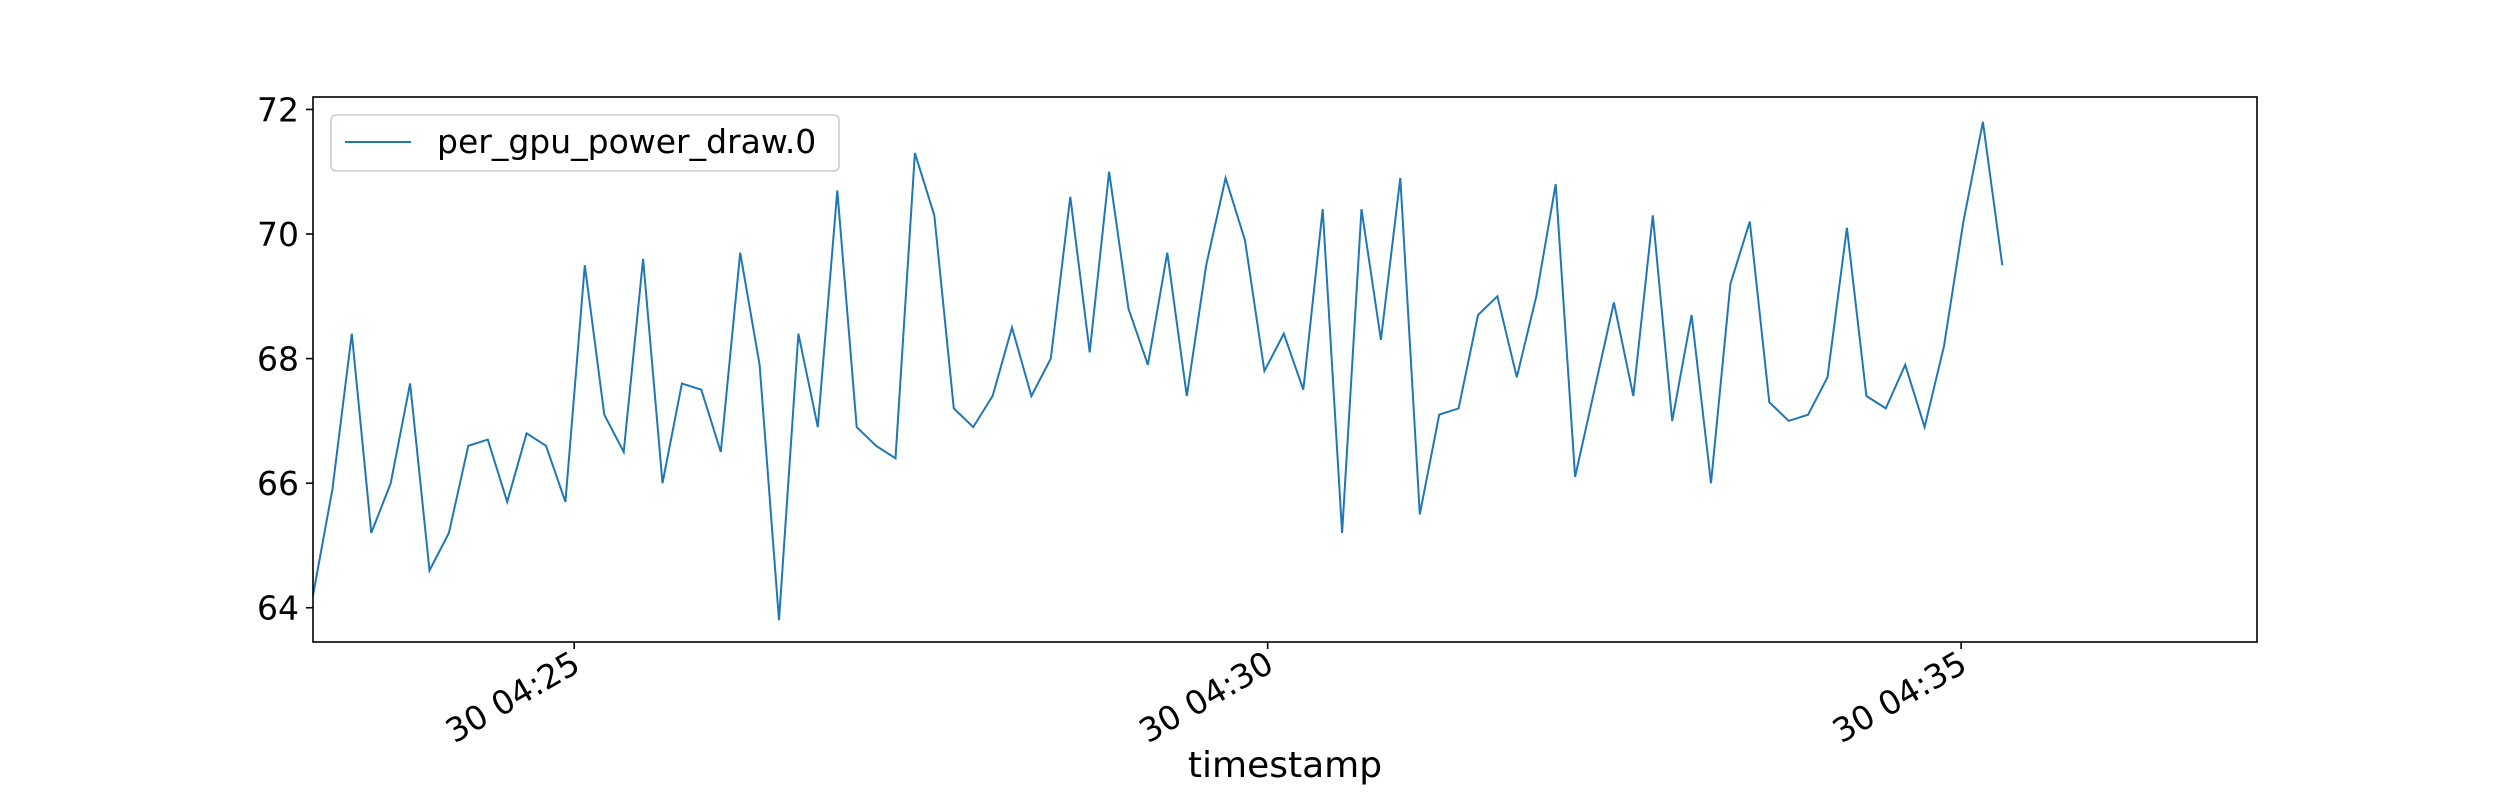 The image size is (2500, 800). I want to click on y-tick-label: 68, so click(278, 359).